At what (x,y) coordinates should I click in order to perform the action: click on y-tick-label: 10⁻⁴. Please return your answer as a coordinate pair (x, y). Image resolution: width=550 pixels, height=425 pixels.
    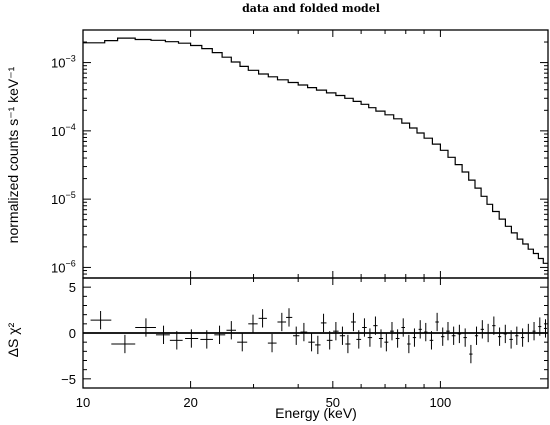
    Looking at the image, I should click on (63, 130).